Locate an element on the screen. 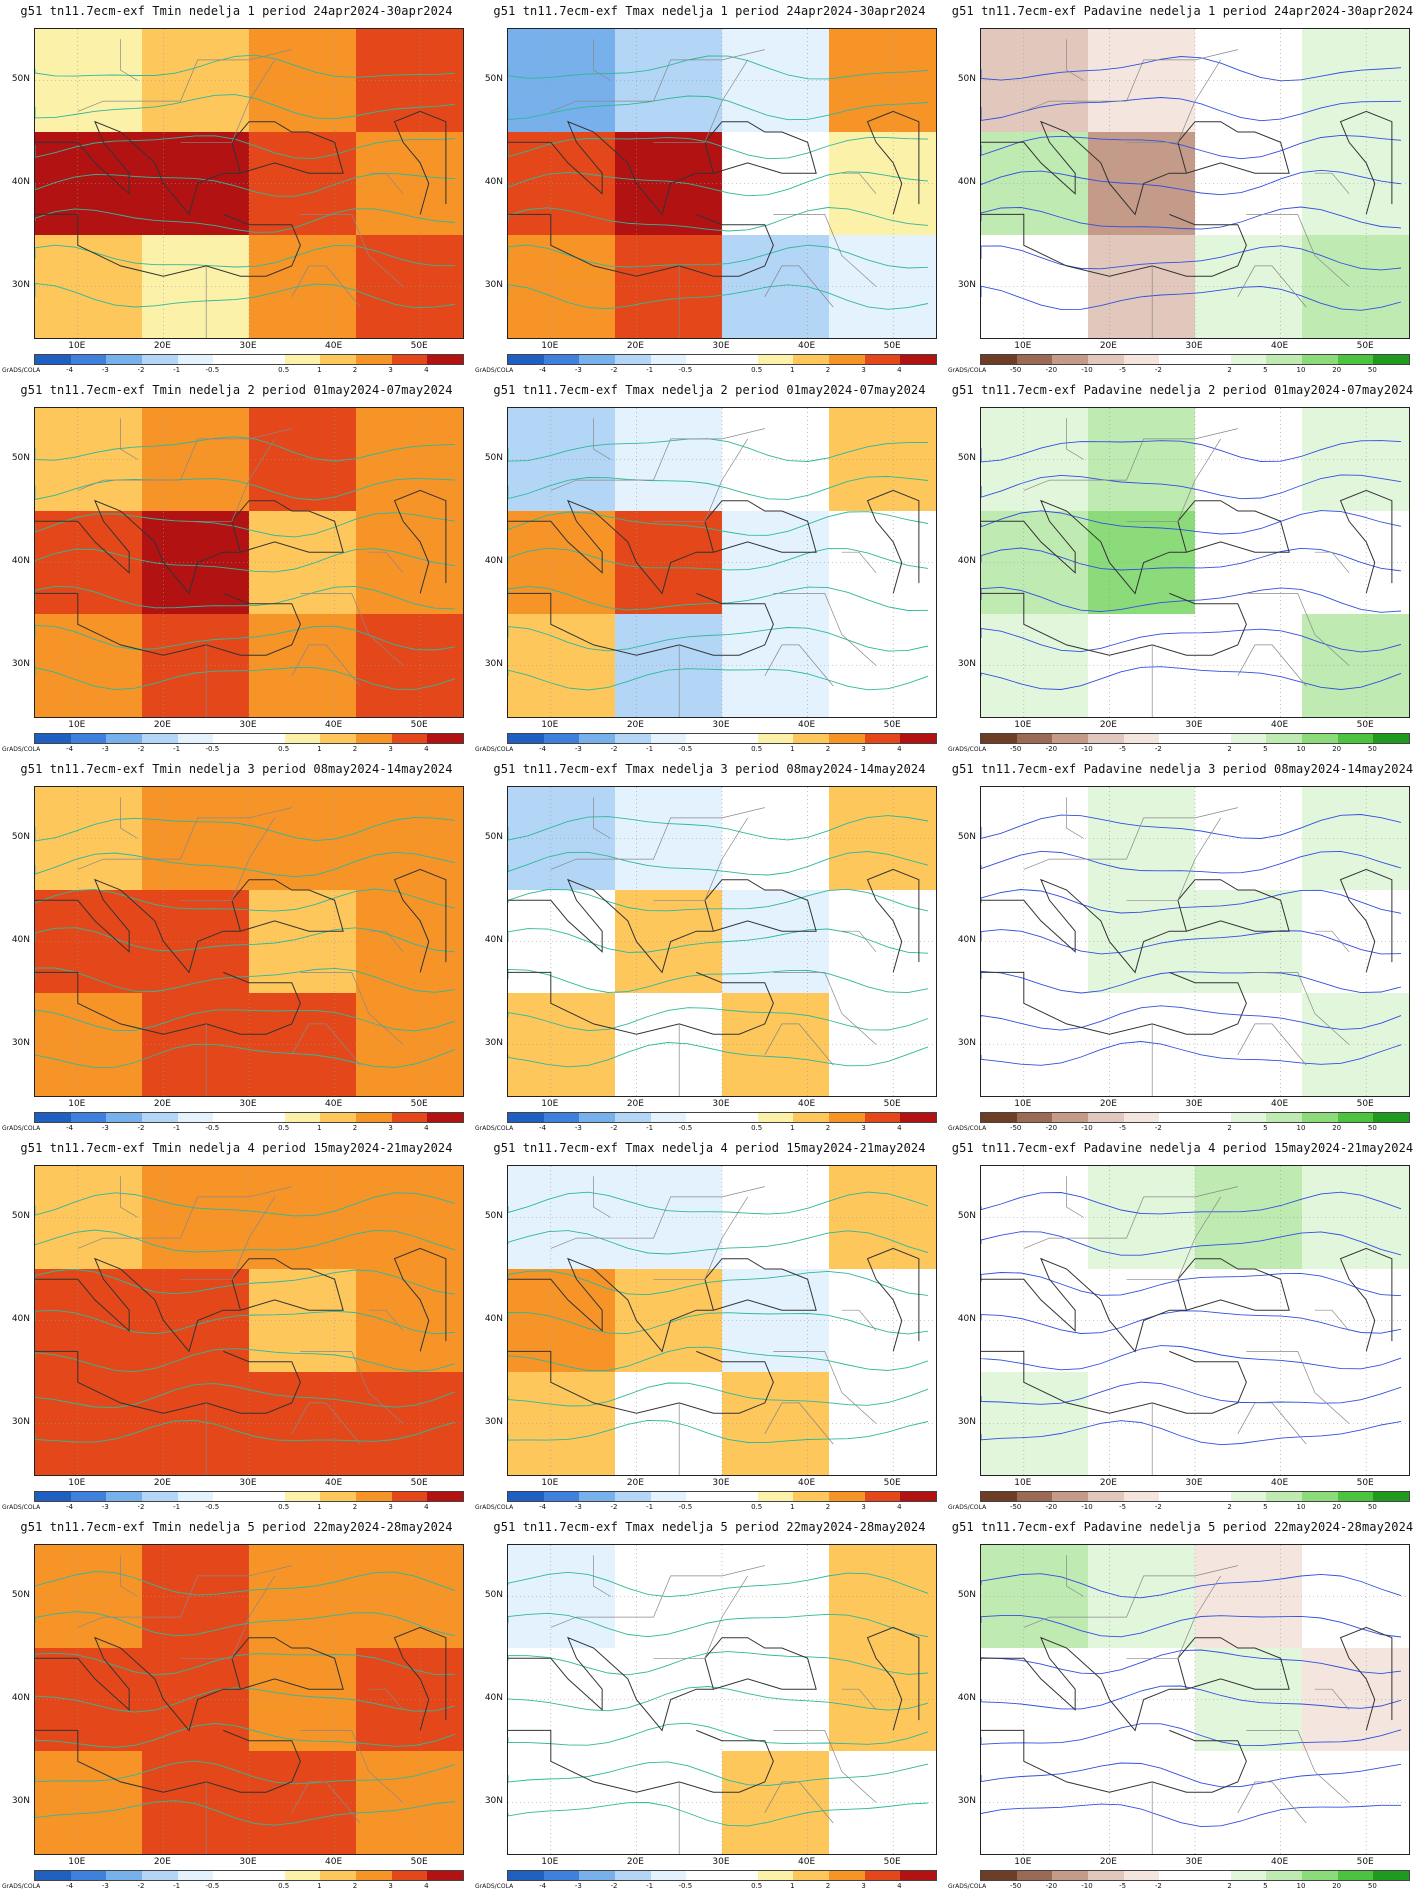  colorbar-tick-label: -5 is located at coordinates (1123, 1886).